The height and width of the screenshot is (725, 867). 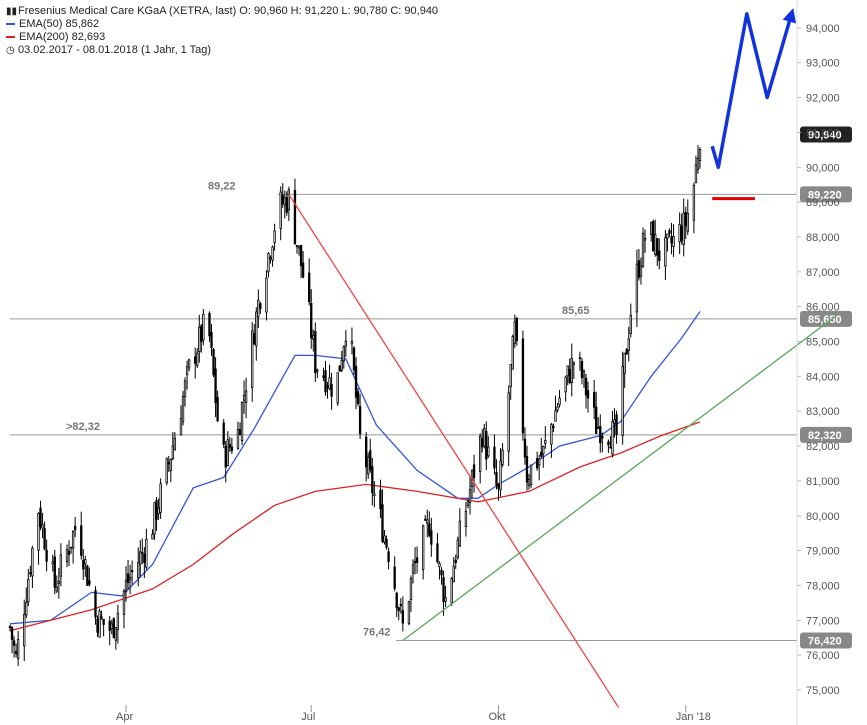 What do you see at coordinates (12, 11) in the screenshot?
I see `candlestick-icon: ▮▮` at bounding box center [12, 11].